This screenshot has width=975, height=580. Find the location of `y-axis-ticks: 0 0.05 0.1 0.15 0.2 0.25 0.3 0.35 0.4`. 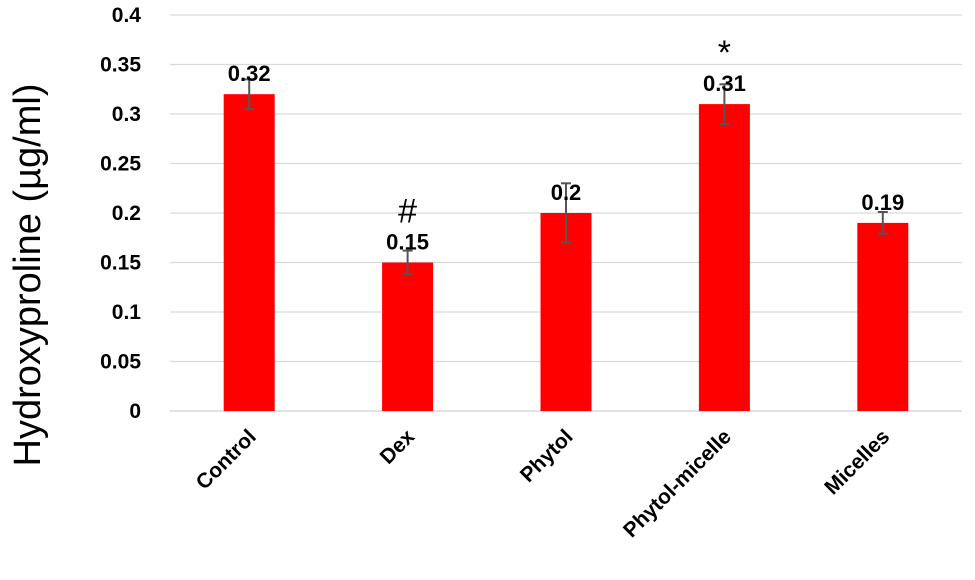

y-axis-ticks: 0 0.05 0.1 0.15 0.2 0.25 0.3 0.35 0.4 is located at coordinates (120, 213).